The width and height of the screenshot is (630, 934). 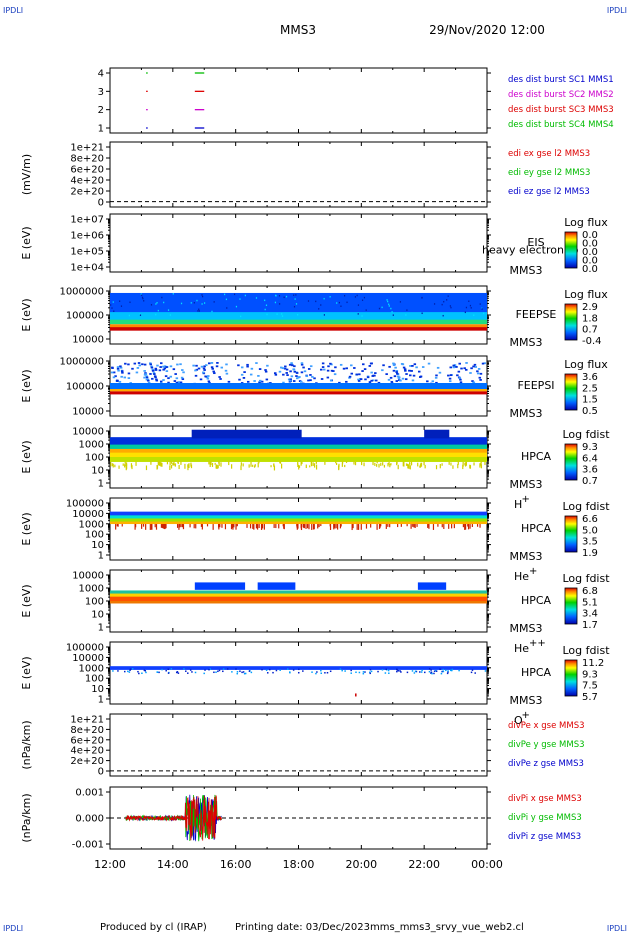 What do you see at coordinates (110, 864) in the screenshot?
I see `x-tick-label: 12:00` at bounding box center [110, 864].